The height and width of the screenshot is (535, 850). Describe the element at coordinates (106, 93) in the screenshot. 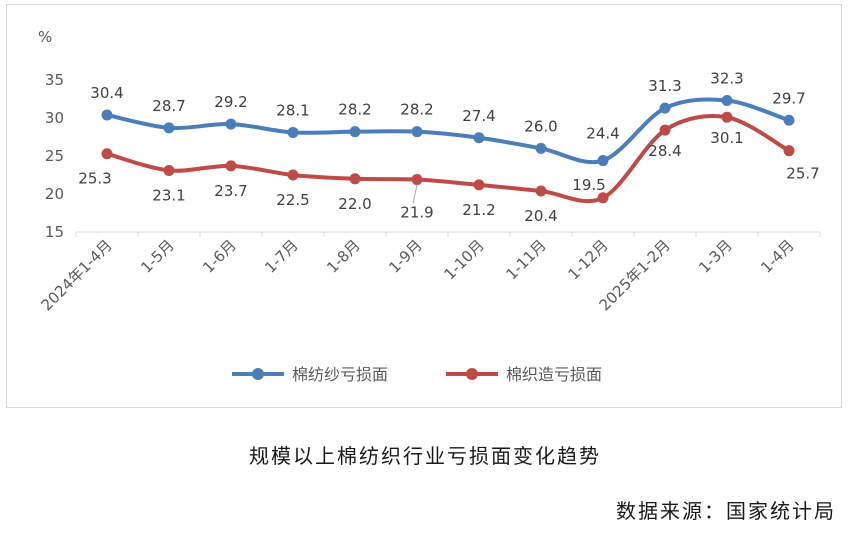

I see `series-1-data-label: 30.4` at that location.